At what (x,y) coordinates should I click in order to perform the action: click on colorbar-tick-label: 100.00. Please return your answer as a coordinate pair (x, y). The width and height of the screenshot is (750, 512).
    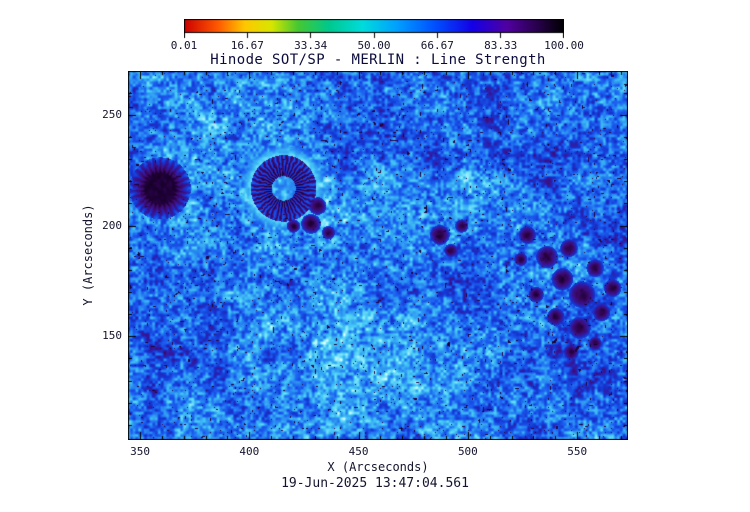
    Looking at the image, I should click on (564, 45).